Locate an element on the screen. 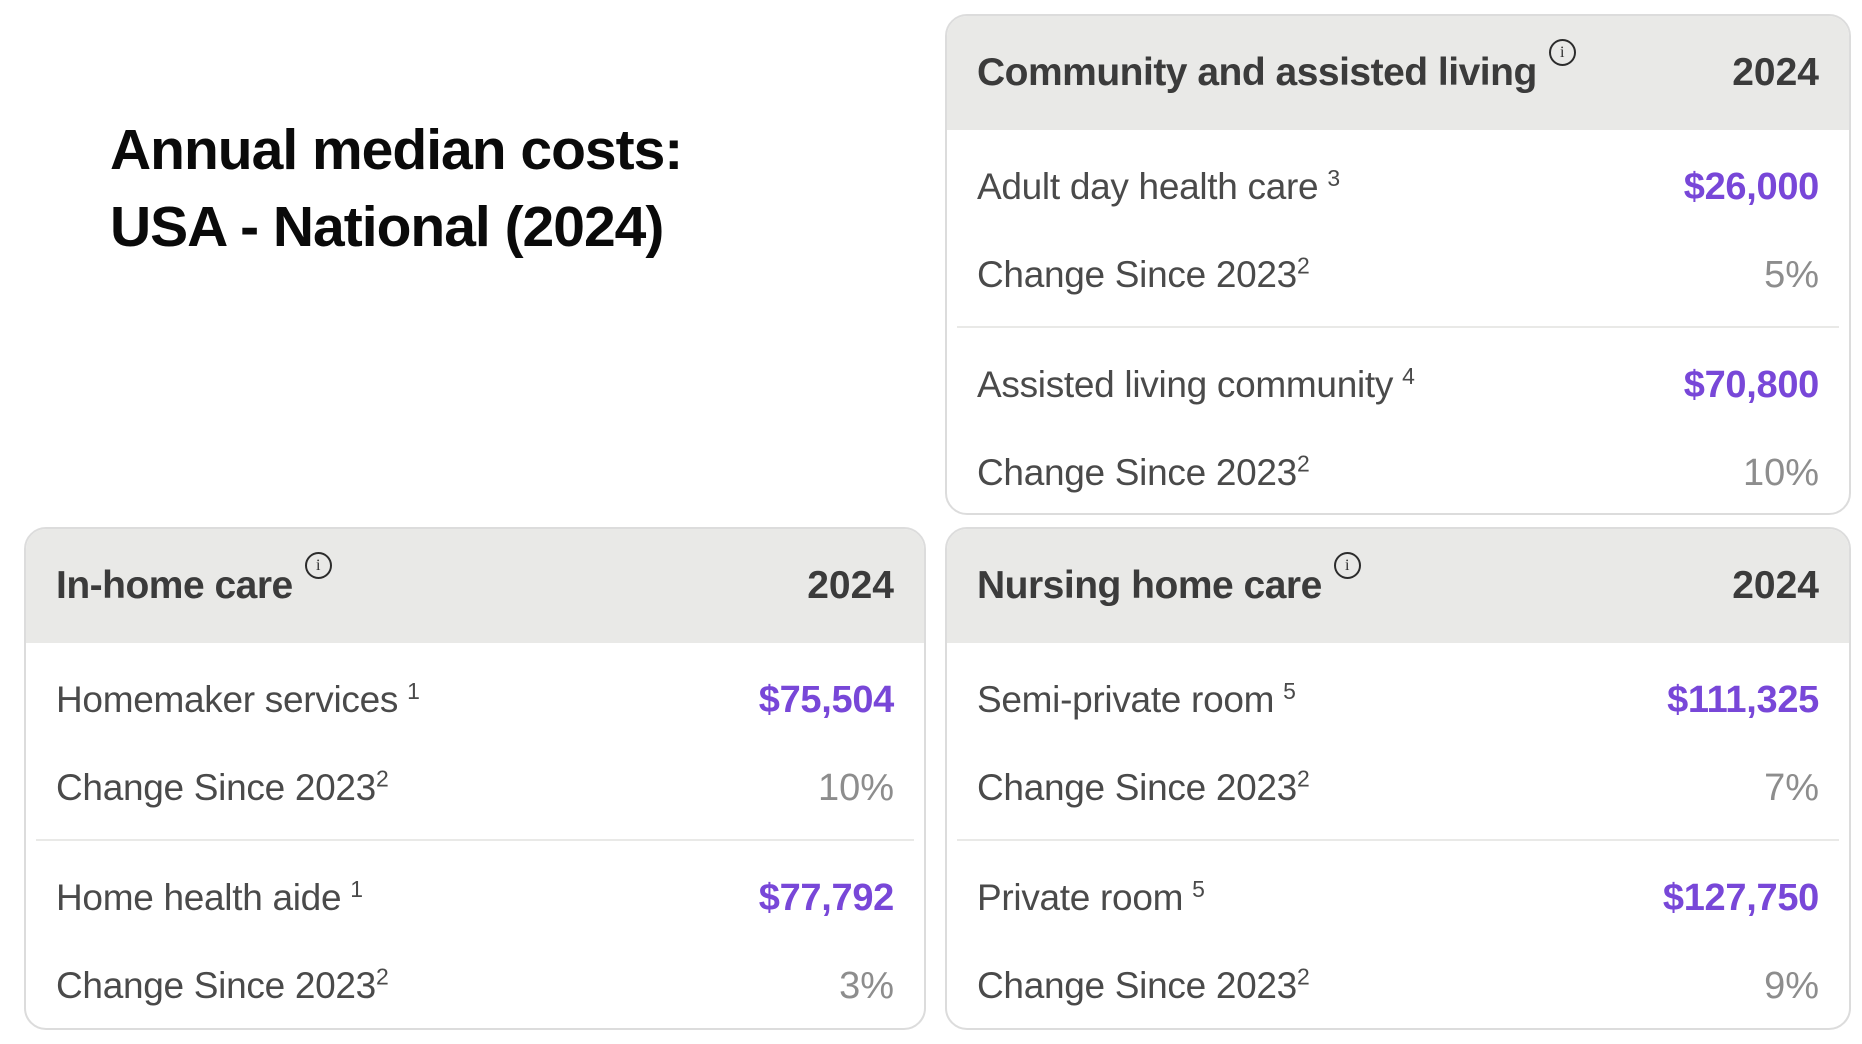  footnote-marker: 4 is located at coordinates (1408, 375).